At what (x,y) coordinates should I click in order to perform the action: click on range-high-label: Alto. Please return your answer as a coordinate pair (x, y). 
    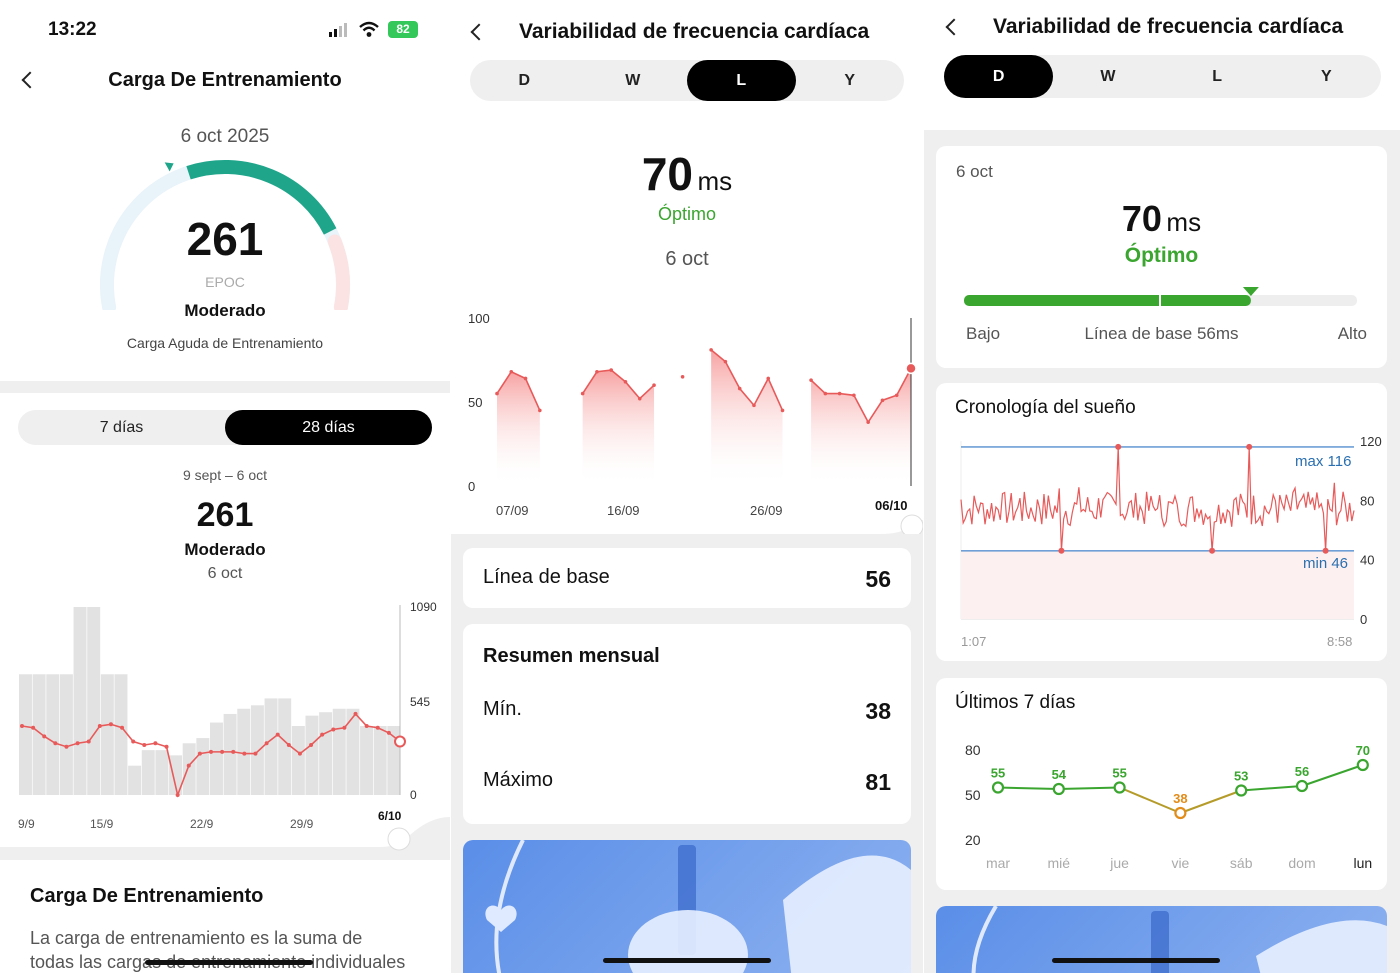
    Looking at the image, I should click on (1352, 333).